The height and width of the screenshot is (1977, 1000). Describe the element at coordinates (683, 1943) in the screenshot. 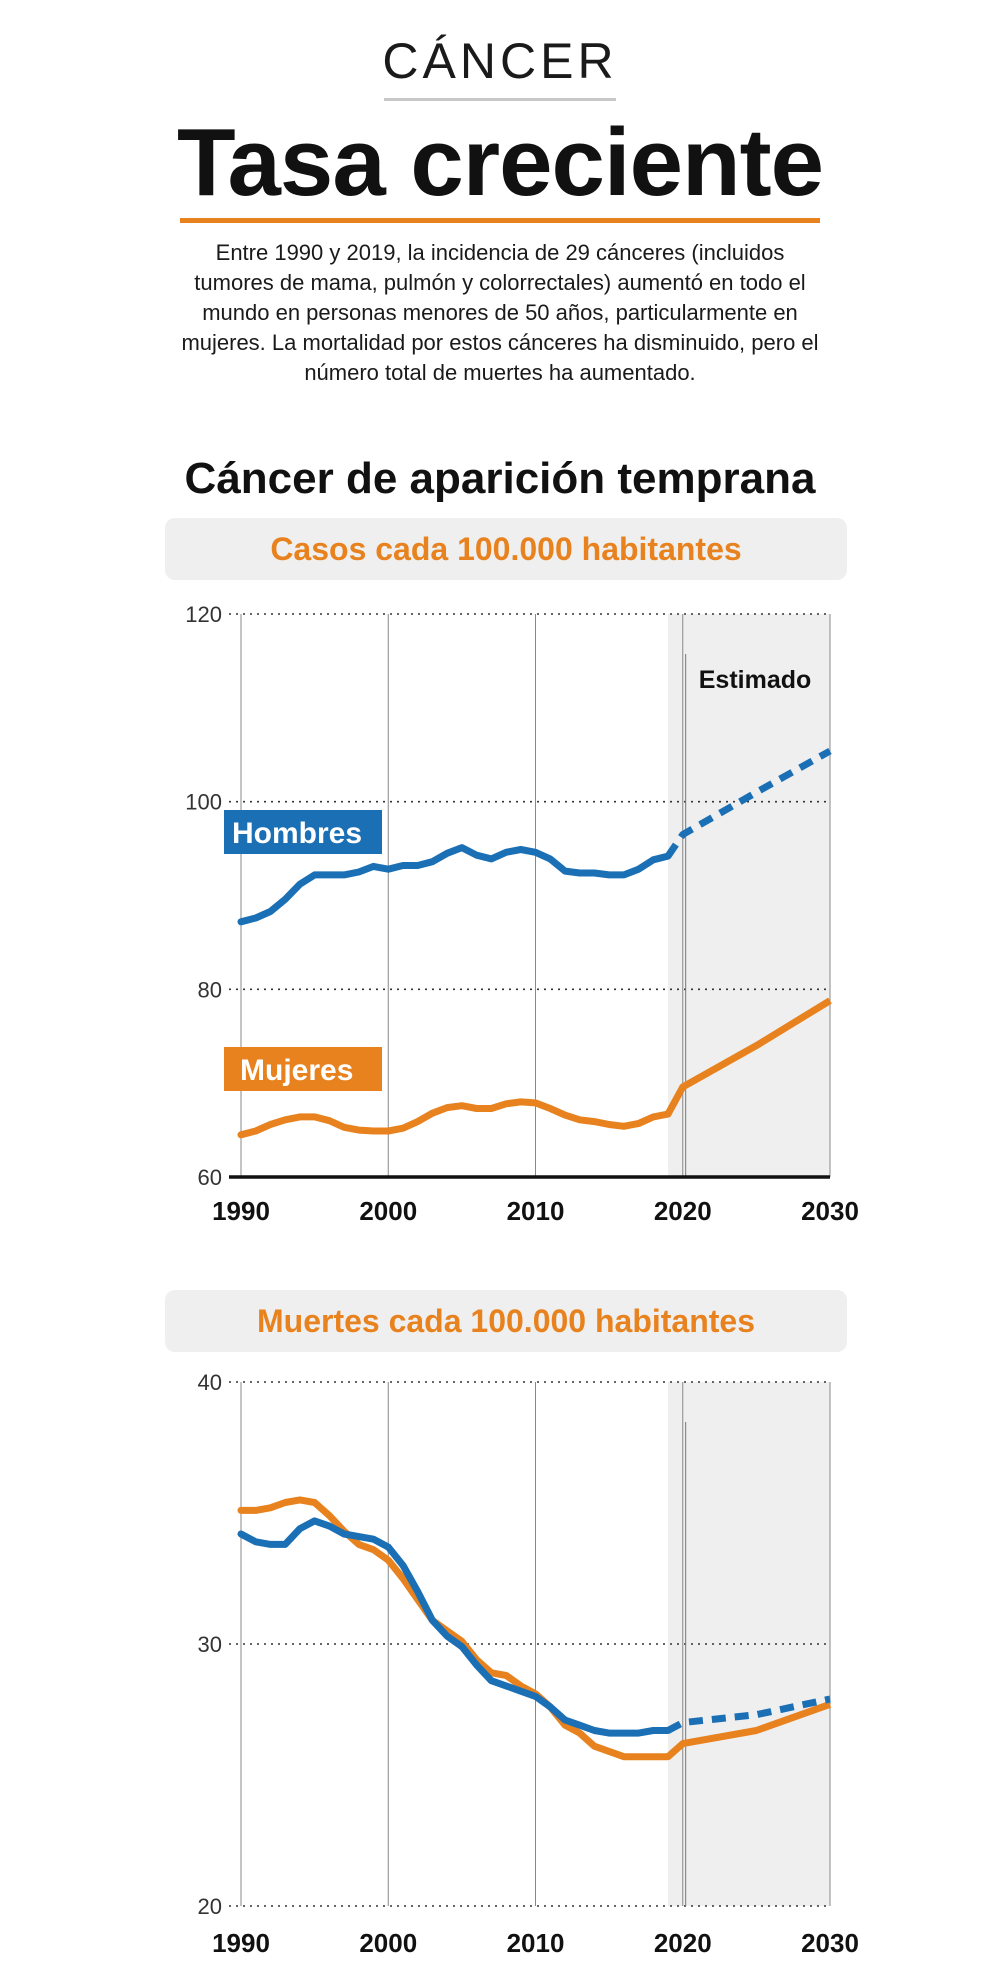

I see `deaths-x-tick-label: 2020` at that location.